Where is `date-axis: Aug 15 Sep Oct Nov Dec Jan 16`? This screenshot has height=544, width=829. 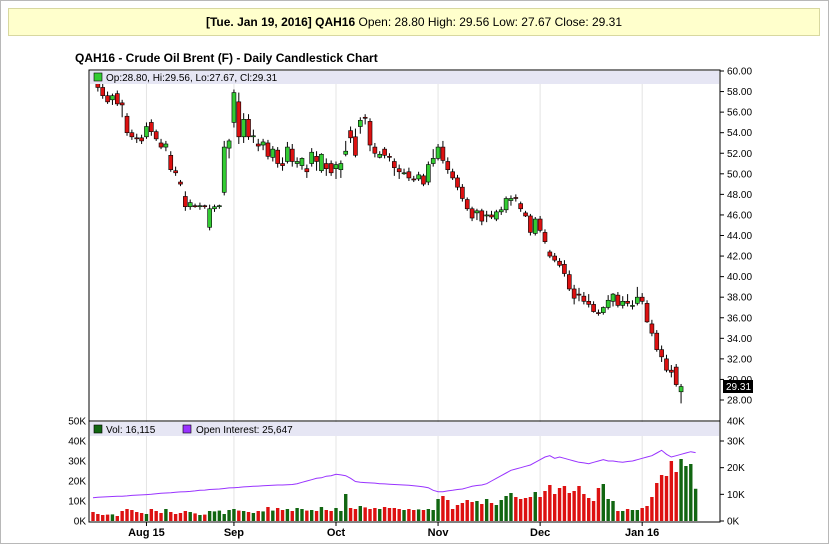
date-axis: Aug 15 Sep Oct Nov Dec Jan 16 is located at coordinates (393, 530).